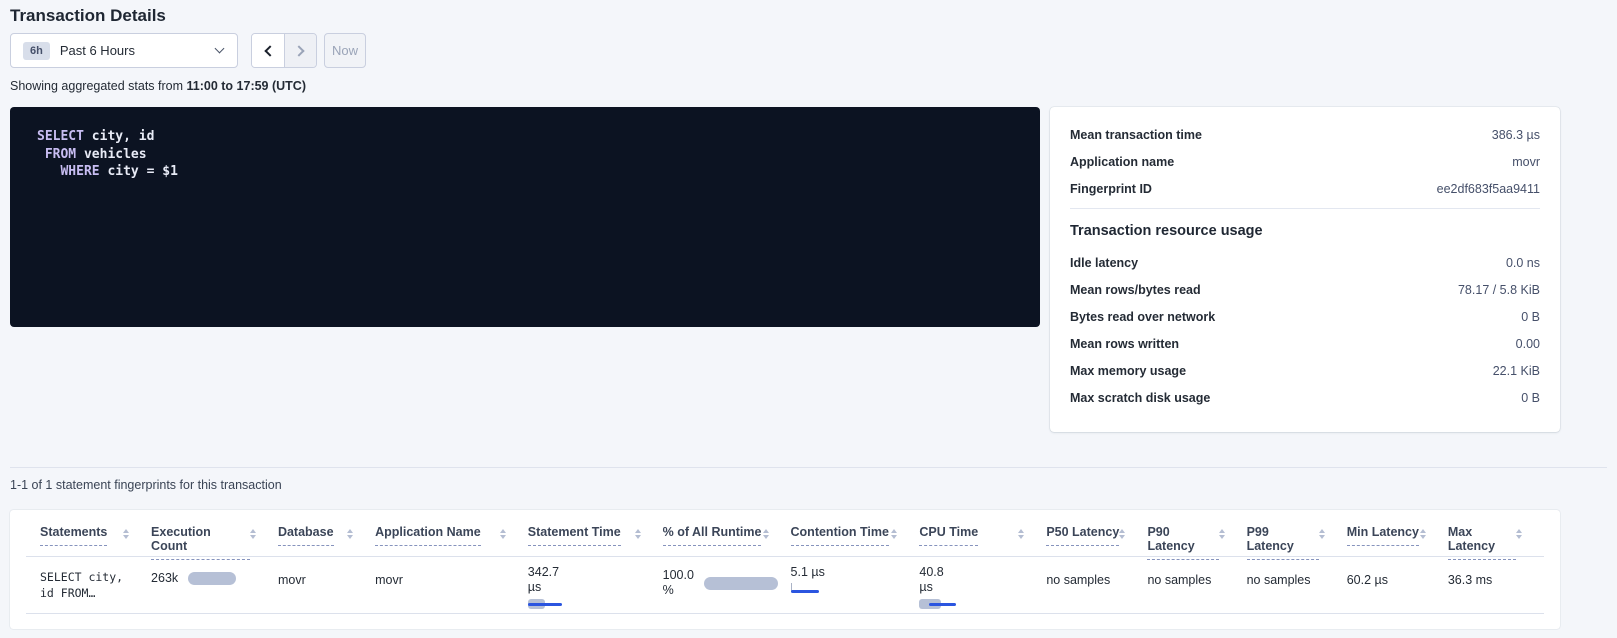 The width and height of the screenshot is (1617, 638). I want to click on overview-row-value: movr, so click(1526, 161).